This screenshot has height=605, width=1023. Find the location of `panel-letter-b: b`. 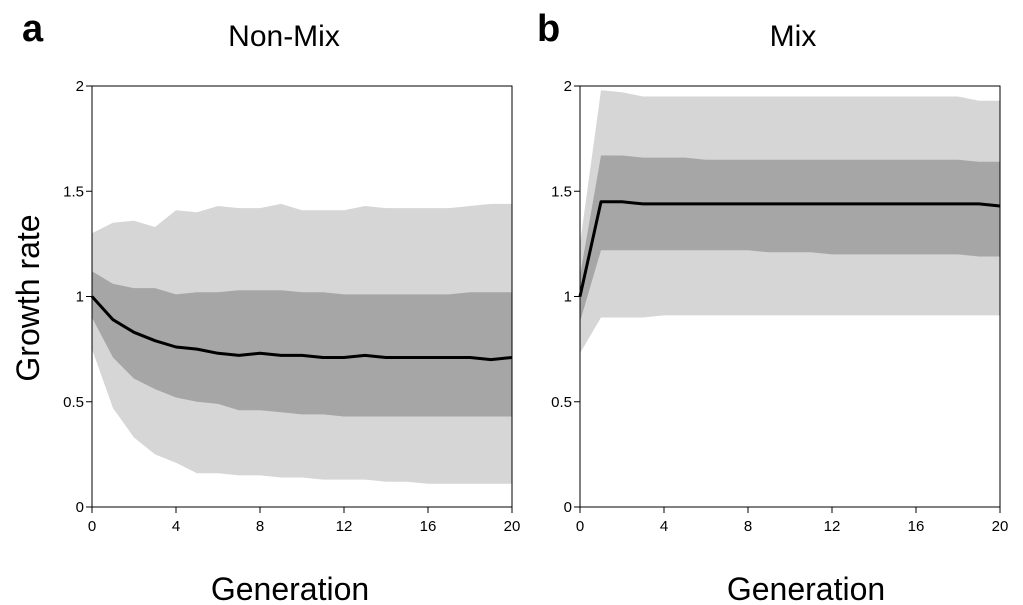

panel-letter-b: b is located at coordinates (548, 29).